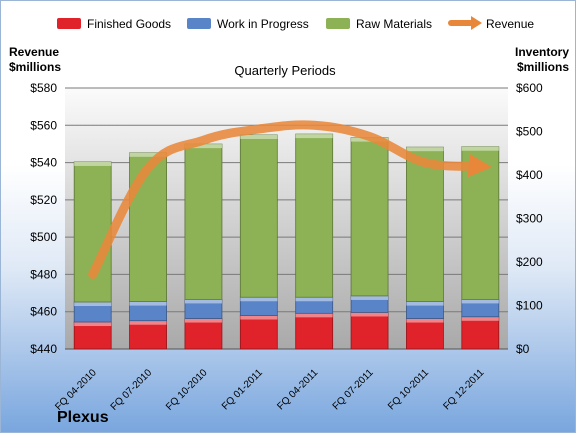  I want to click on right-tick-label: $100, so click(529, 306).